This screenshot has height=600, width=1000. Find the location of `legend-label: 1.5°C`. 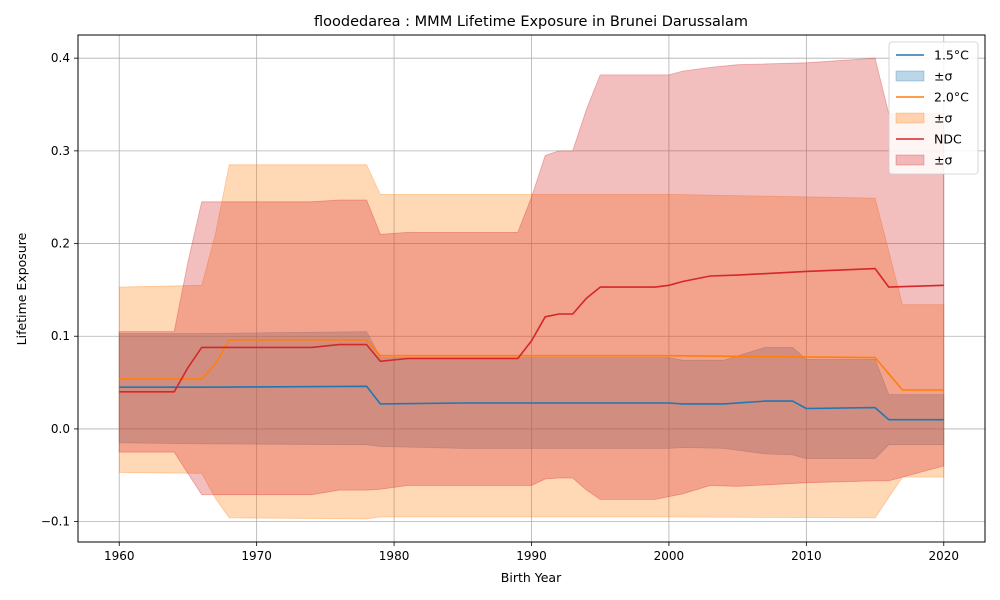

legend-label: 1.5°C is located at coordinates (951, 55).